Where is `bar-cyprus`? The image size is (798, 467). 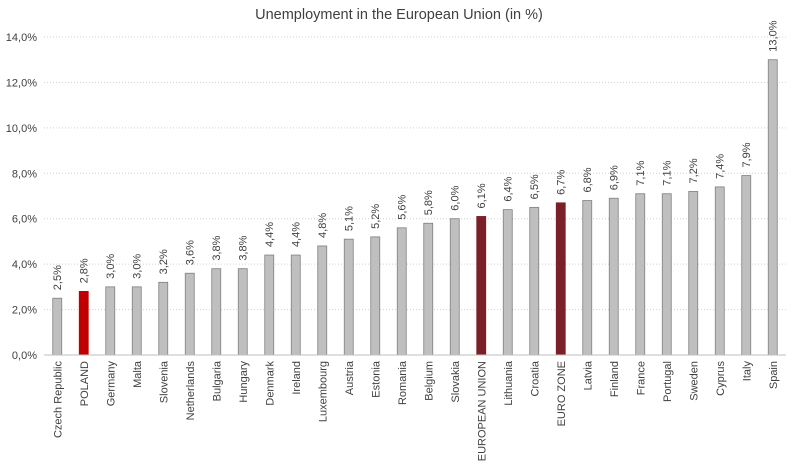 bar-cyprus is located at coordinates (719, 271).